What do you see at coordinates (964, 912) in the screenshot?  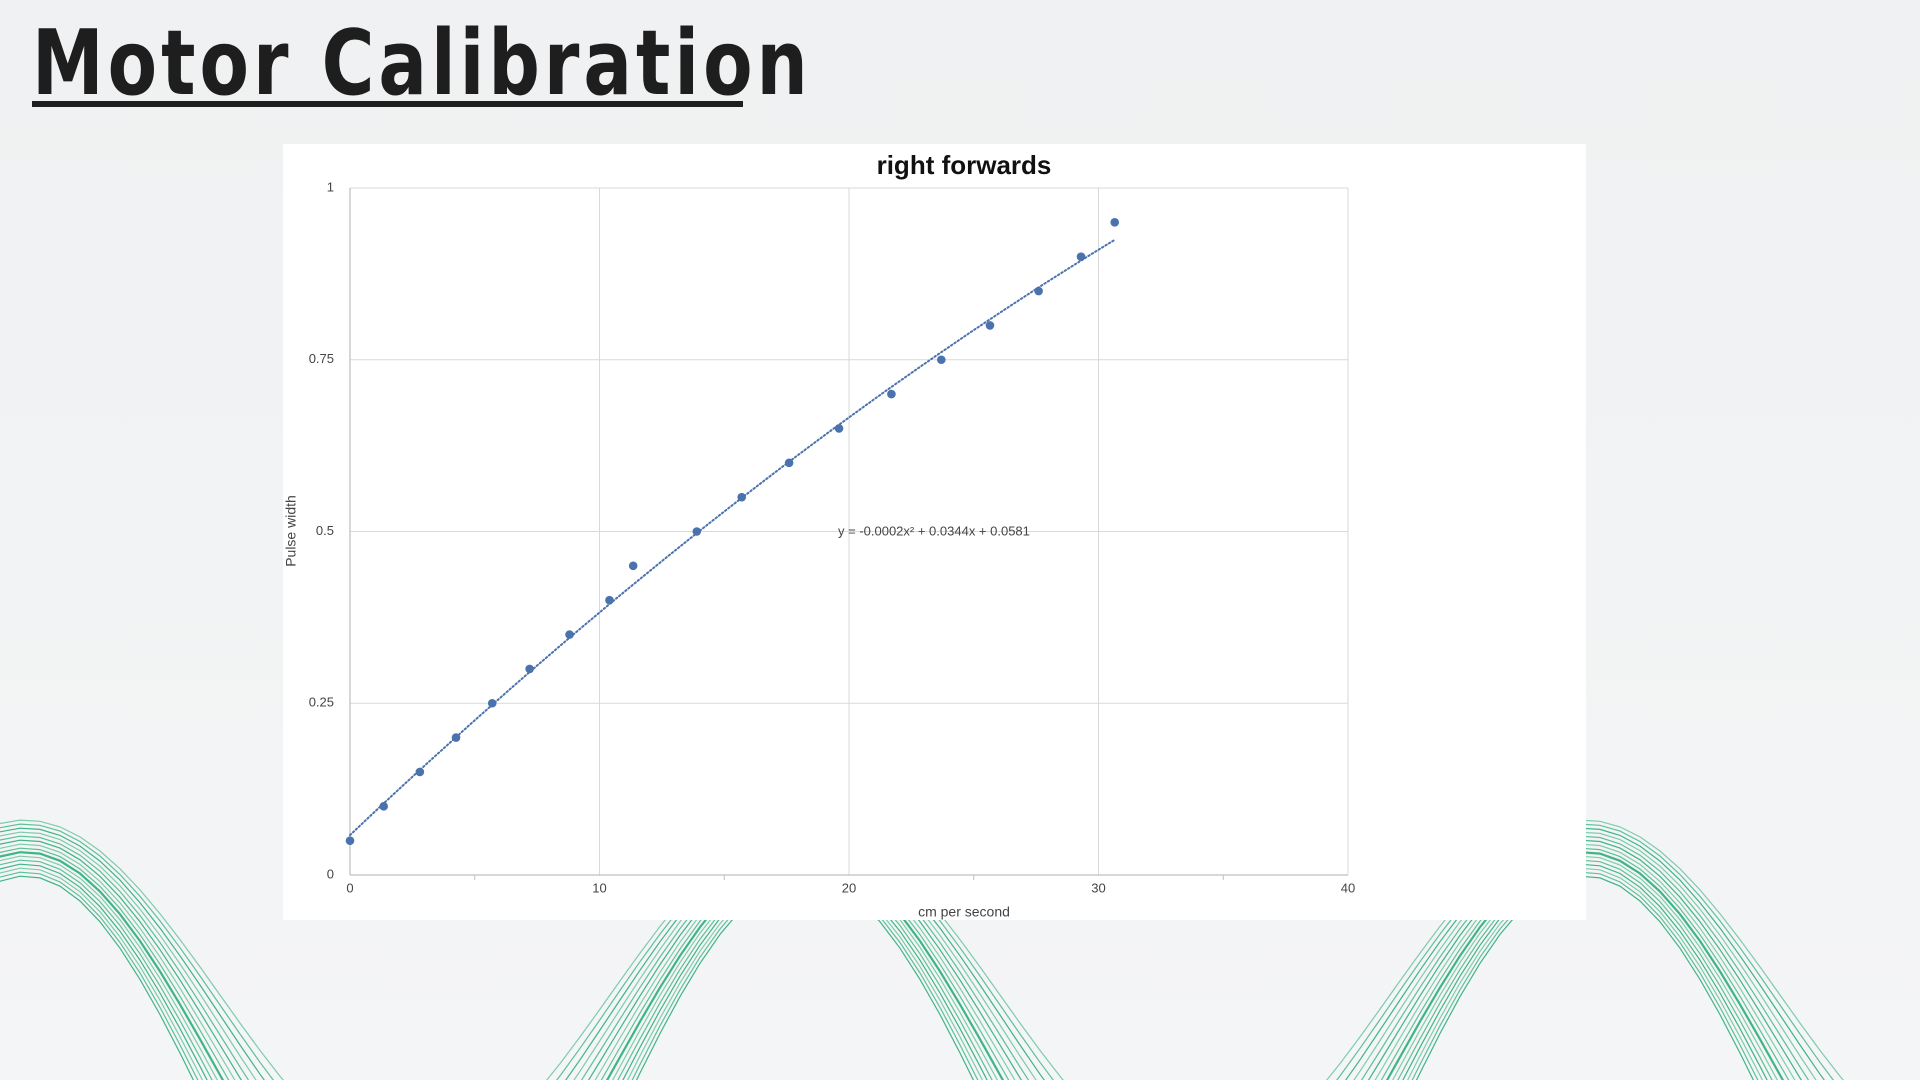 I see `x-axis-label: cm per second` at bounding box center [964, 912].